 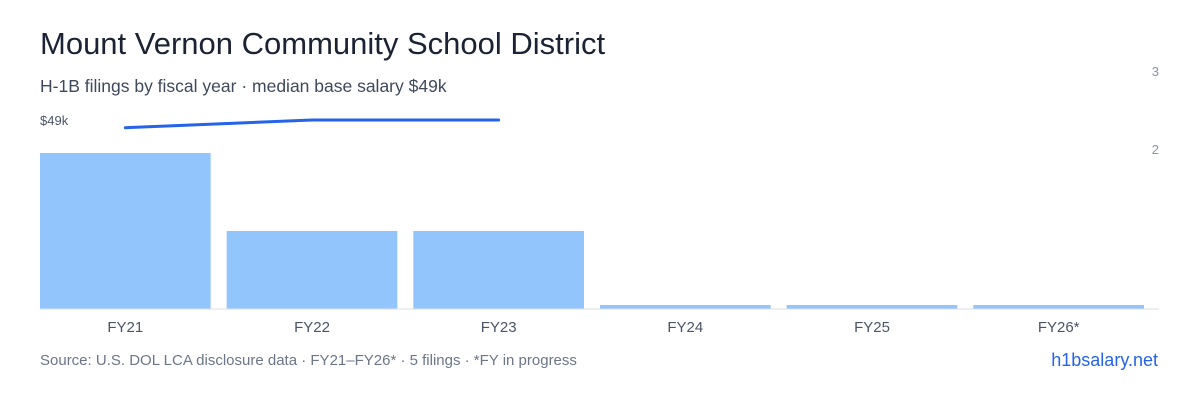 What do you see at coordinates (54, 120) in the screenshot?
I see `left-axis-label: $49k` at bounding box center [54, 120].